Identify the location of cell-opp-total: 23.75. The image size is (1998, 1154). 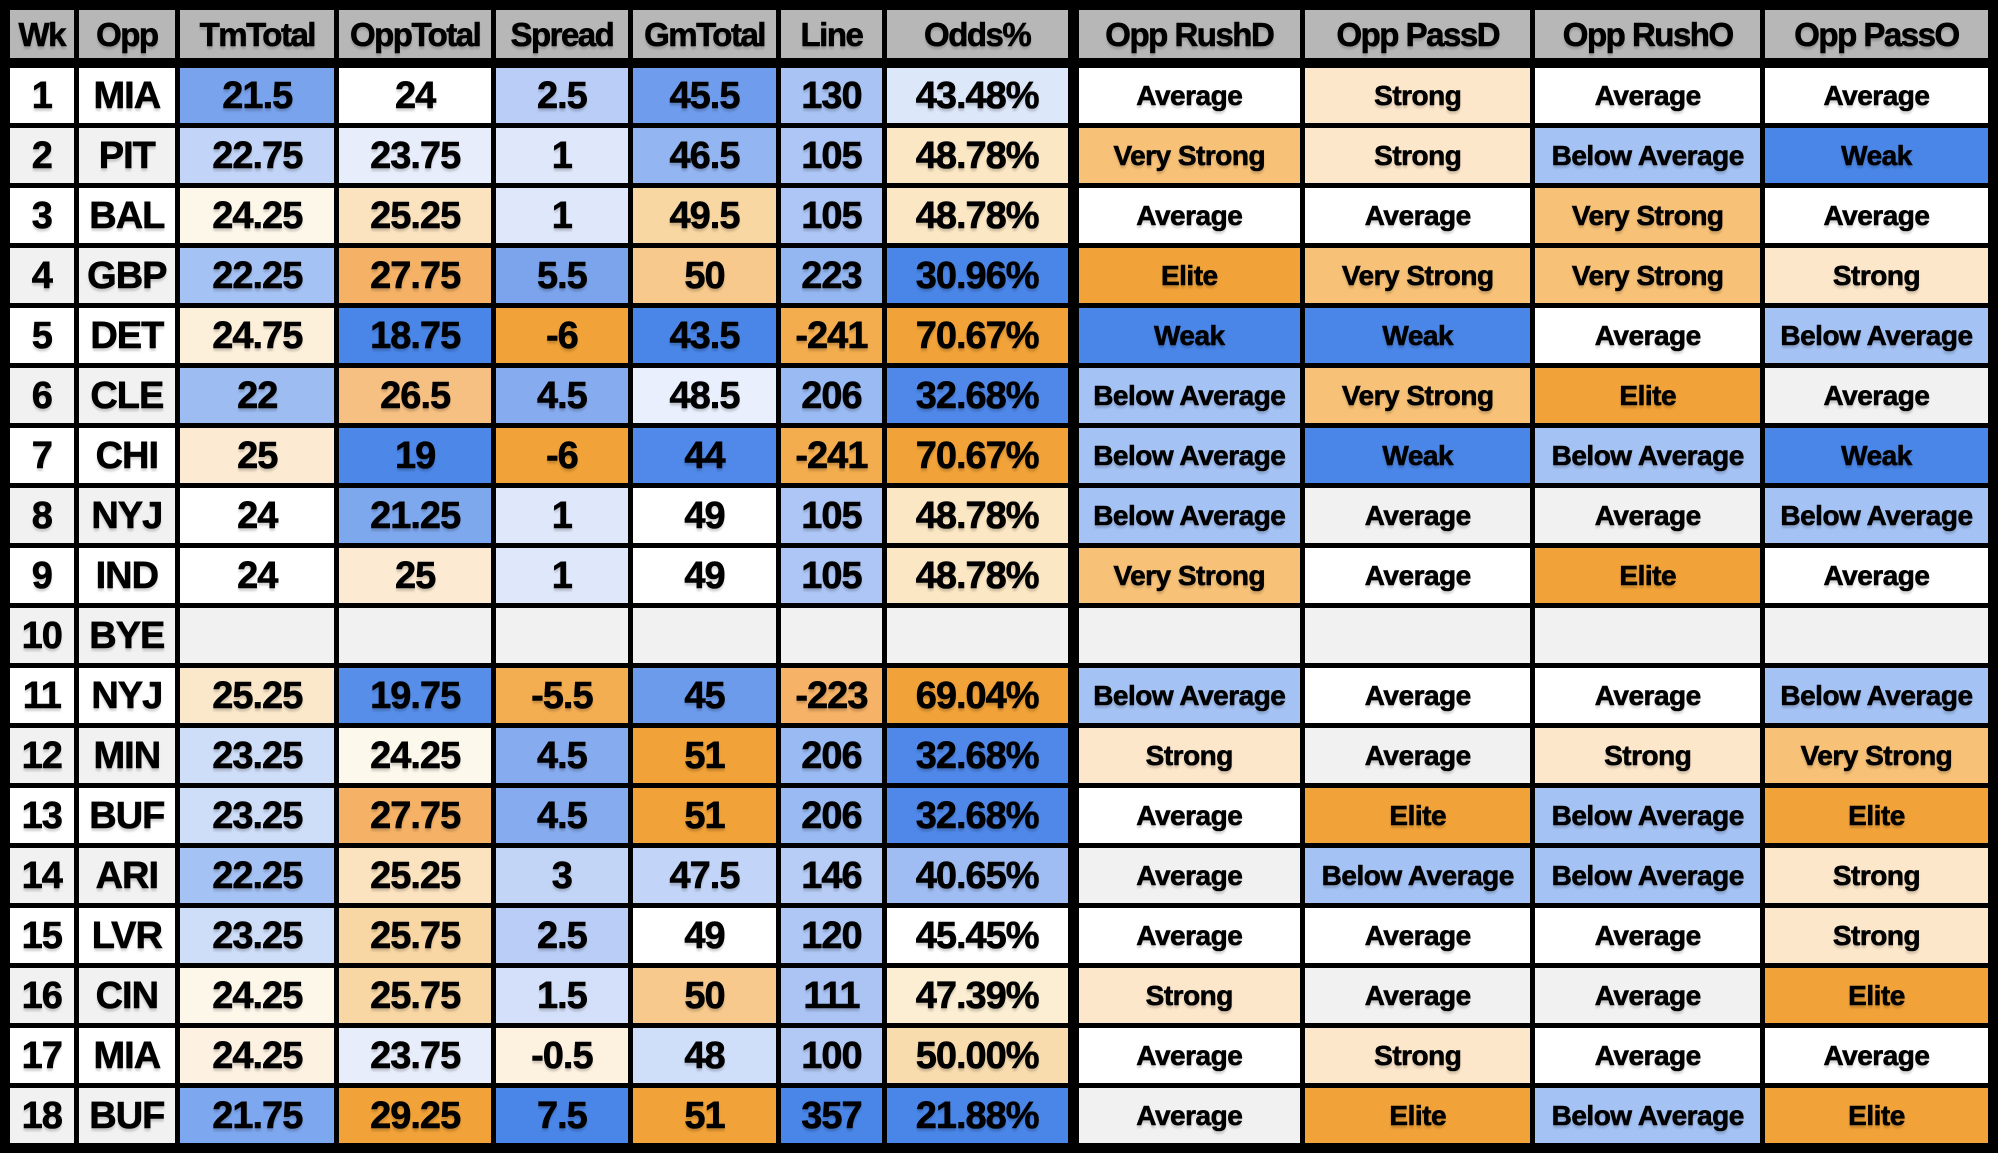
(415, 1055).